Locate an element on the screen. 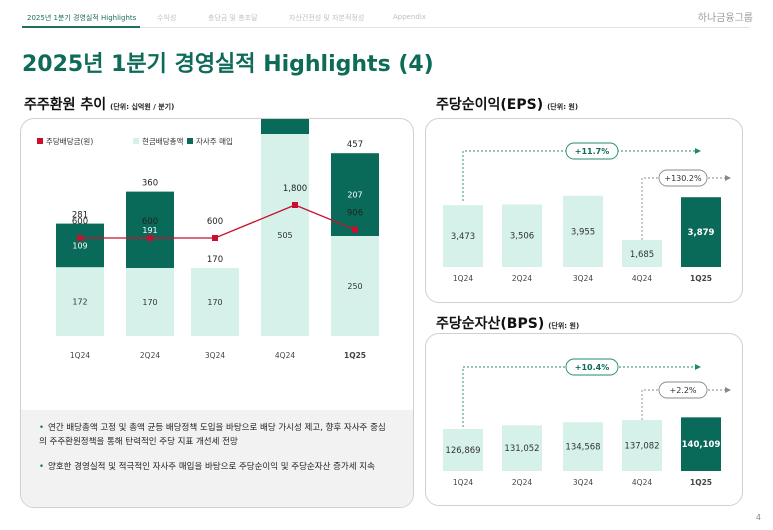 Image resolution: width=773 pixels, height=530 pixels. nav-tab-highlights: 2025년 1분기 경영실적 Highlights is located at coordinates (82, 18).